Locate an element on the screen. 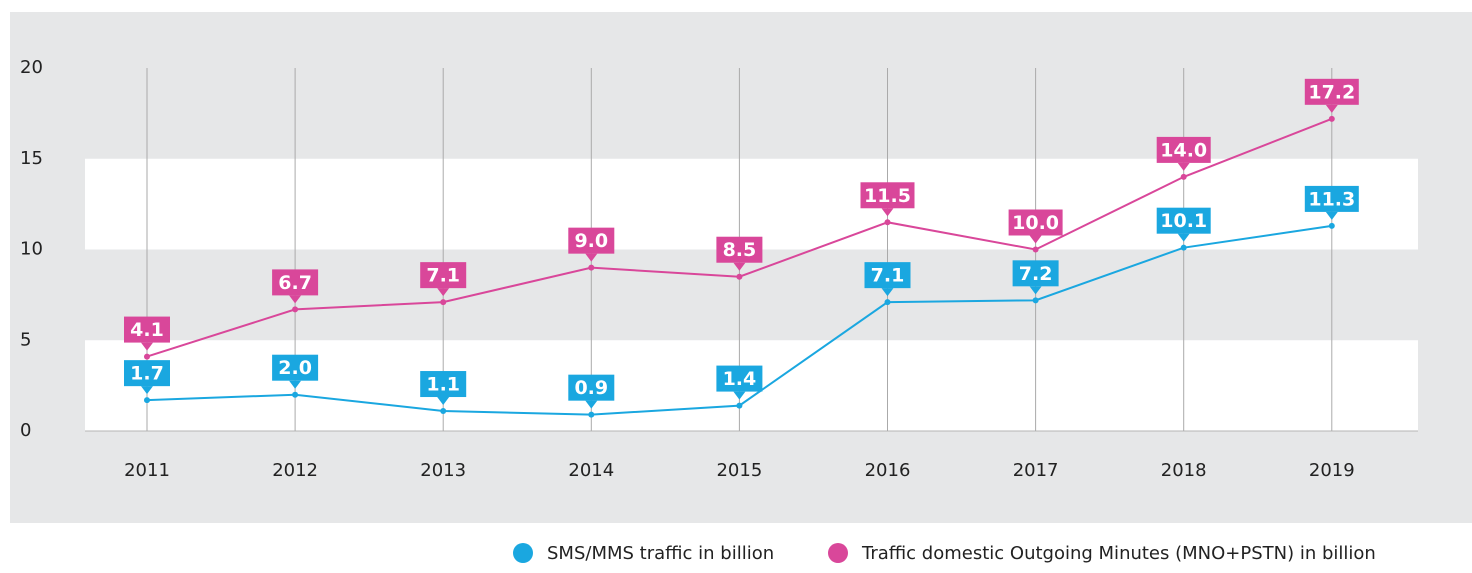  x-tick-label: 2014 is located at coordinates (591, 470).